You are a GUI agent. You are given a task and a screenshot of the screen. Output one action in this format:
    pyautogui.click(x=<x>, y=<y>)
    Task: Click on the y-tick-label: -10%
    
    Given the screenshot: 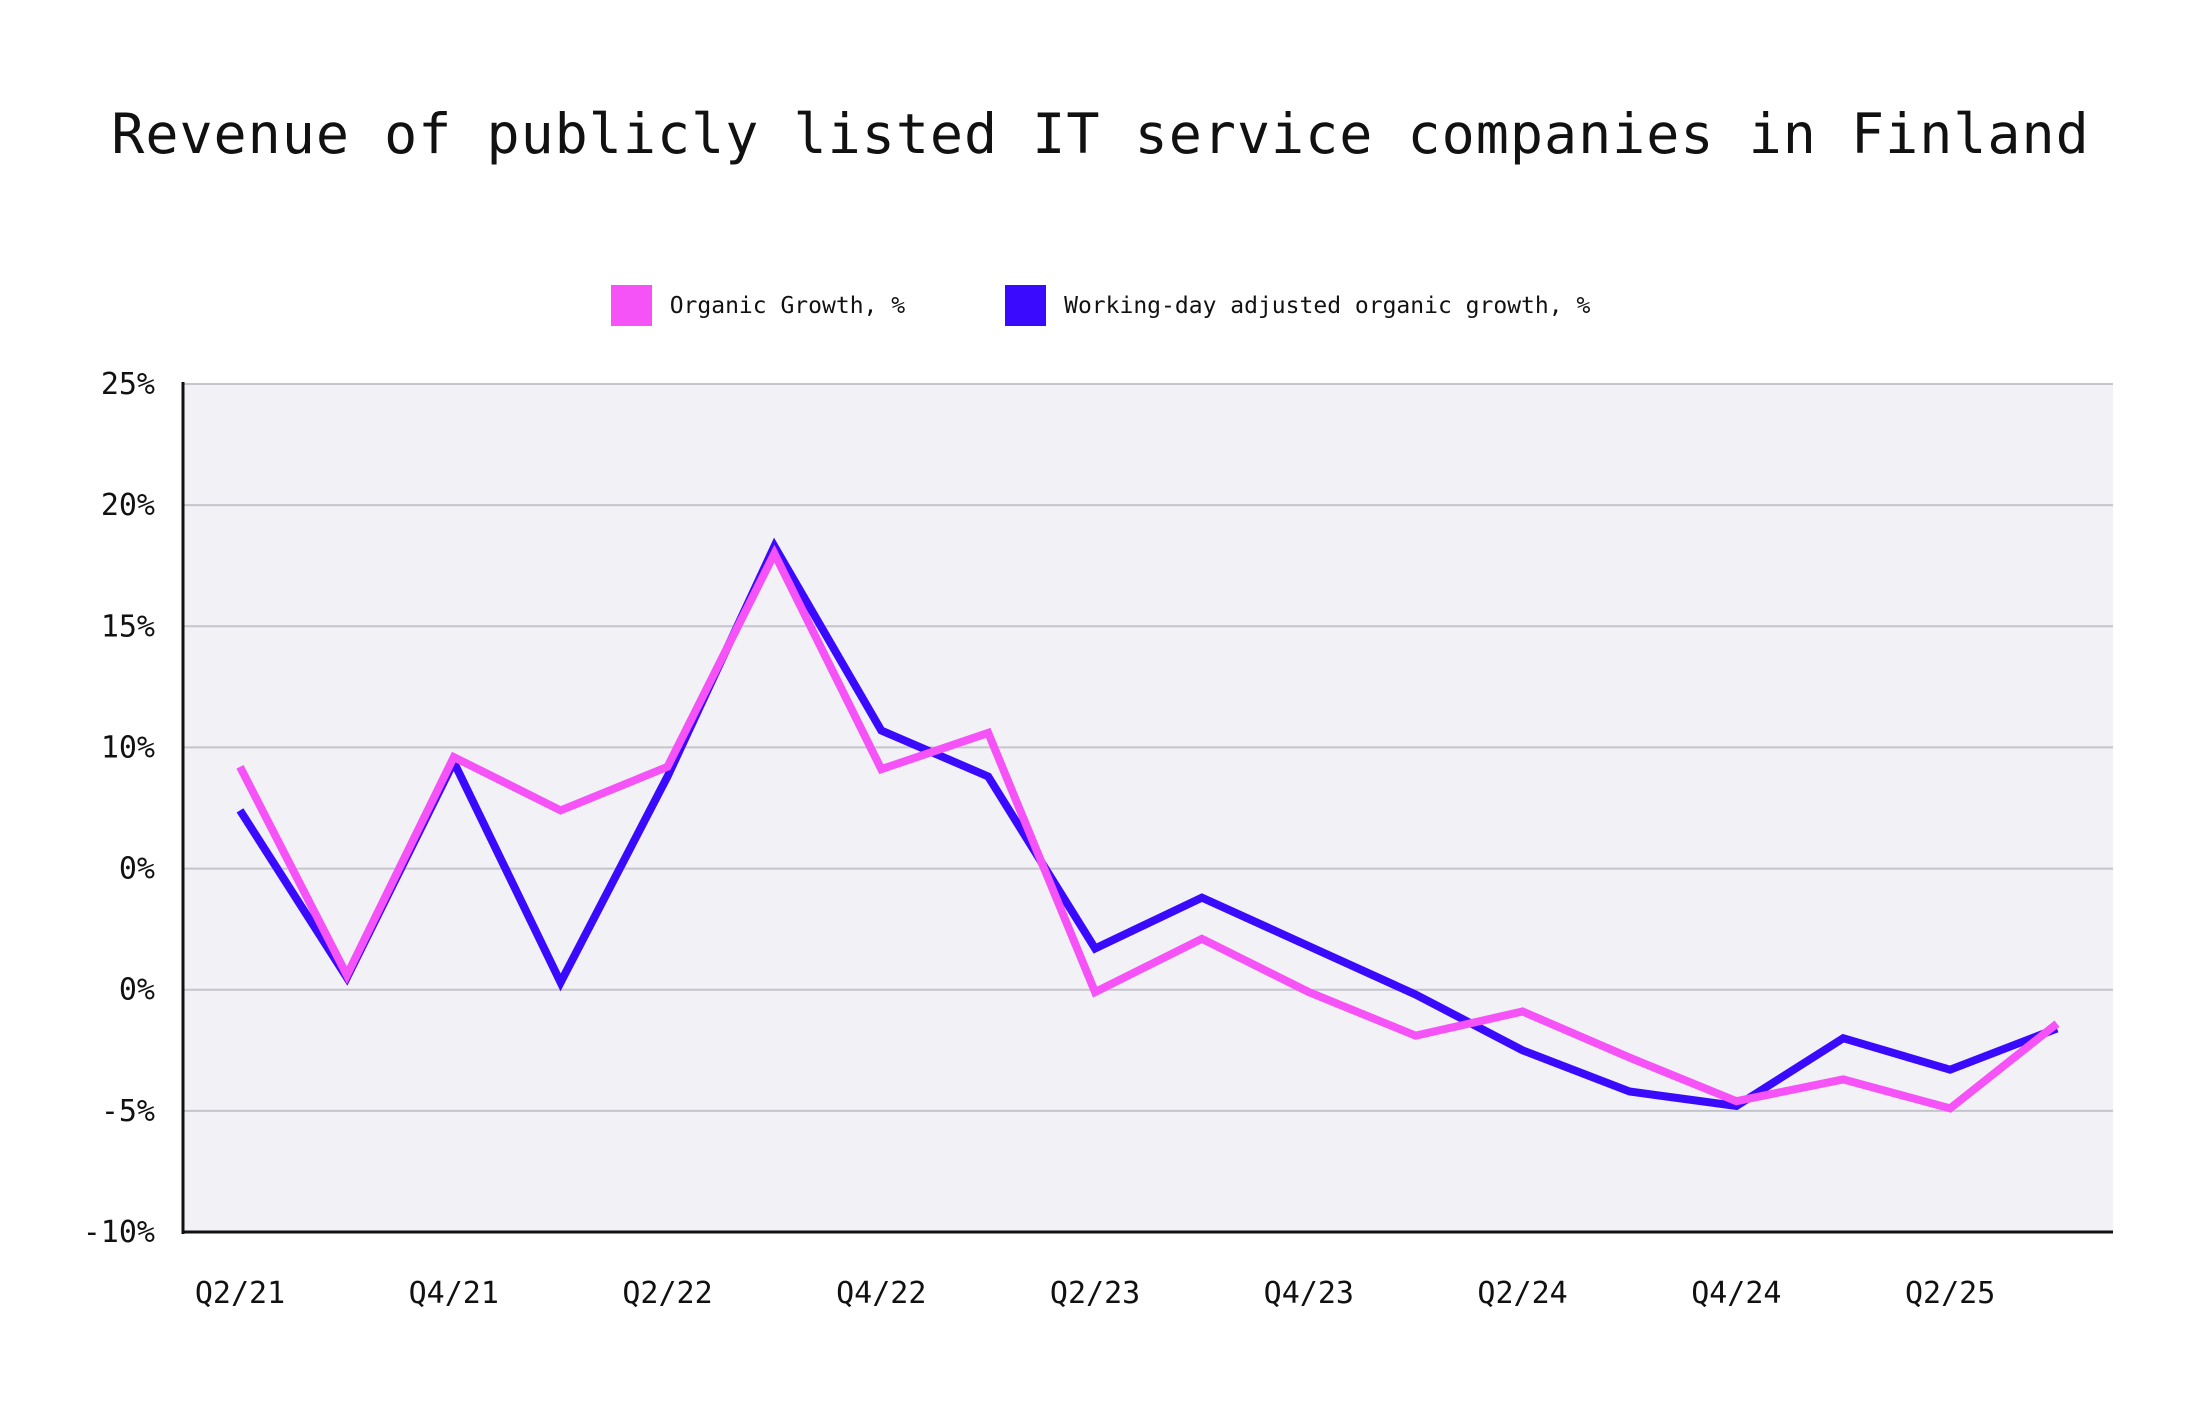 What is the action you would take?
    pyautogui.click(x=119, y=1232)
    